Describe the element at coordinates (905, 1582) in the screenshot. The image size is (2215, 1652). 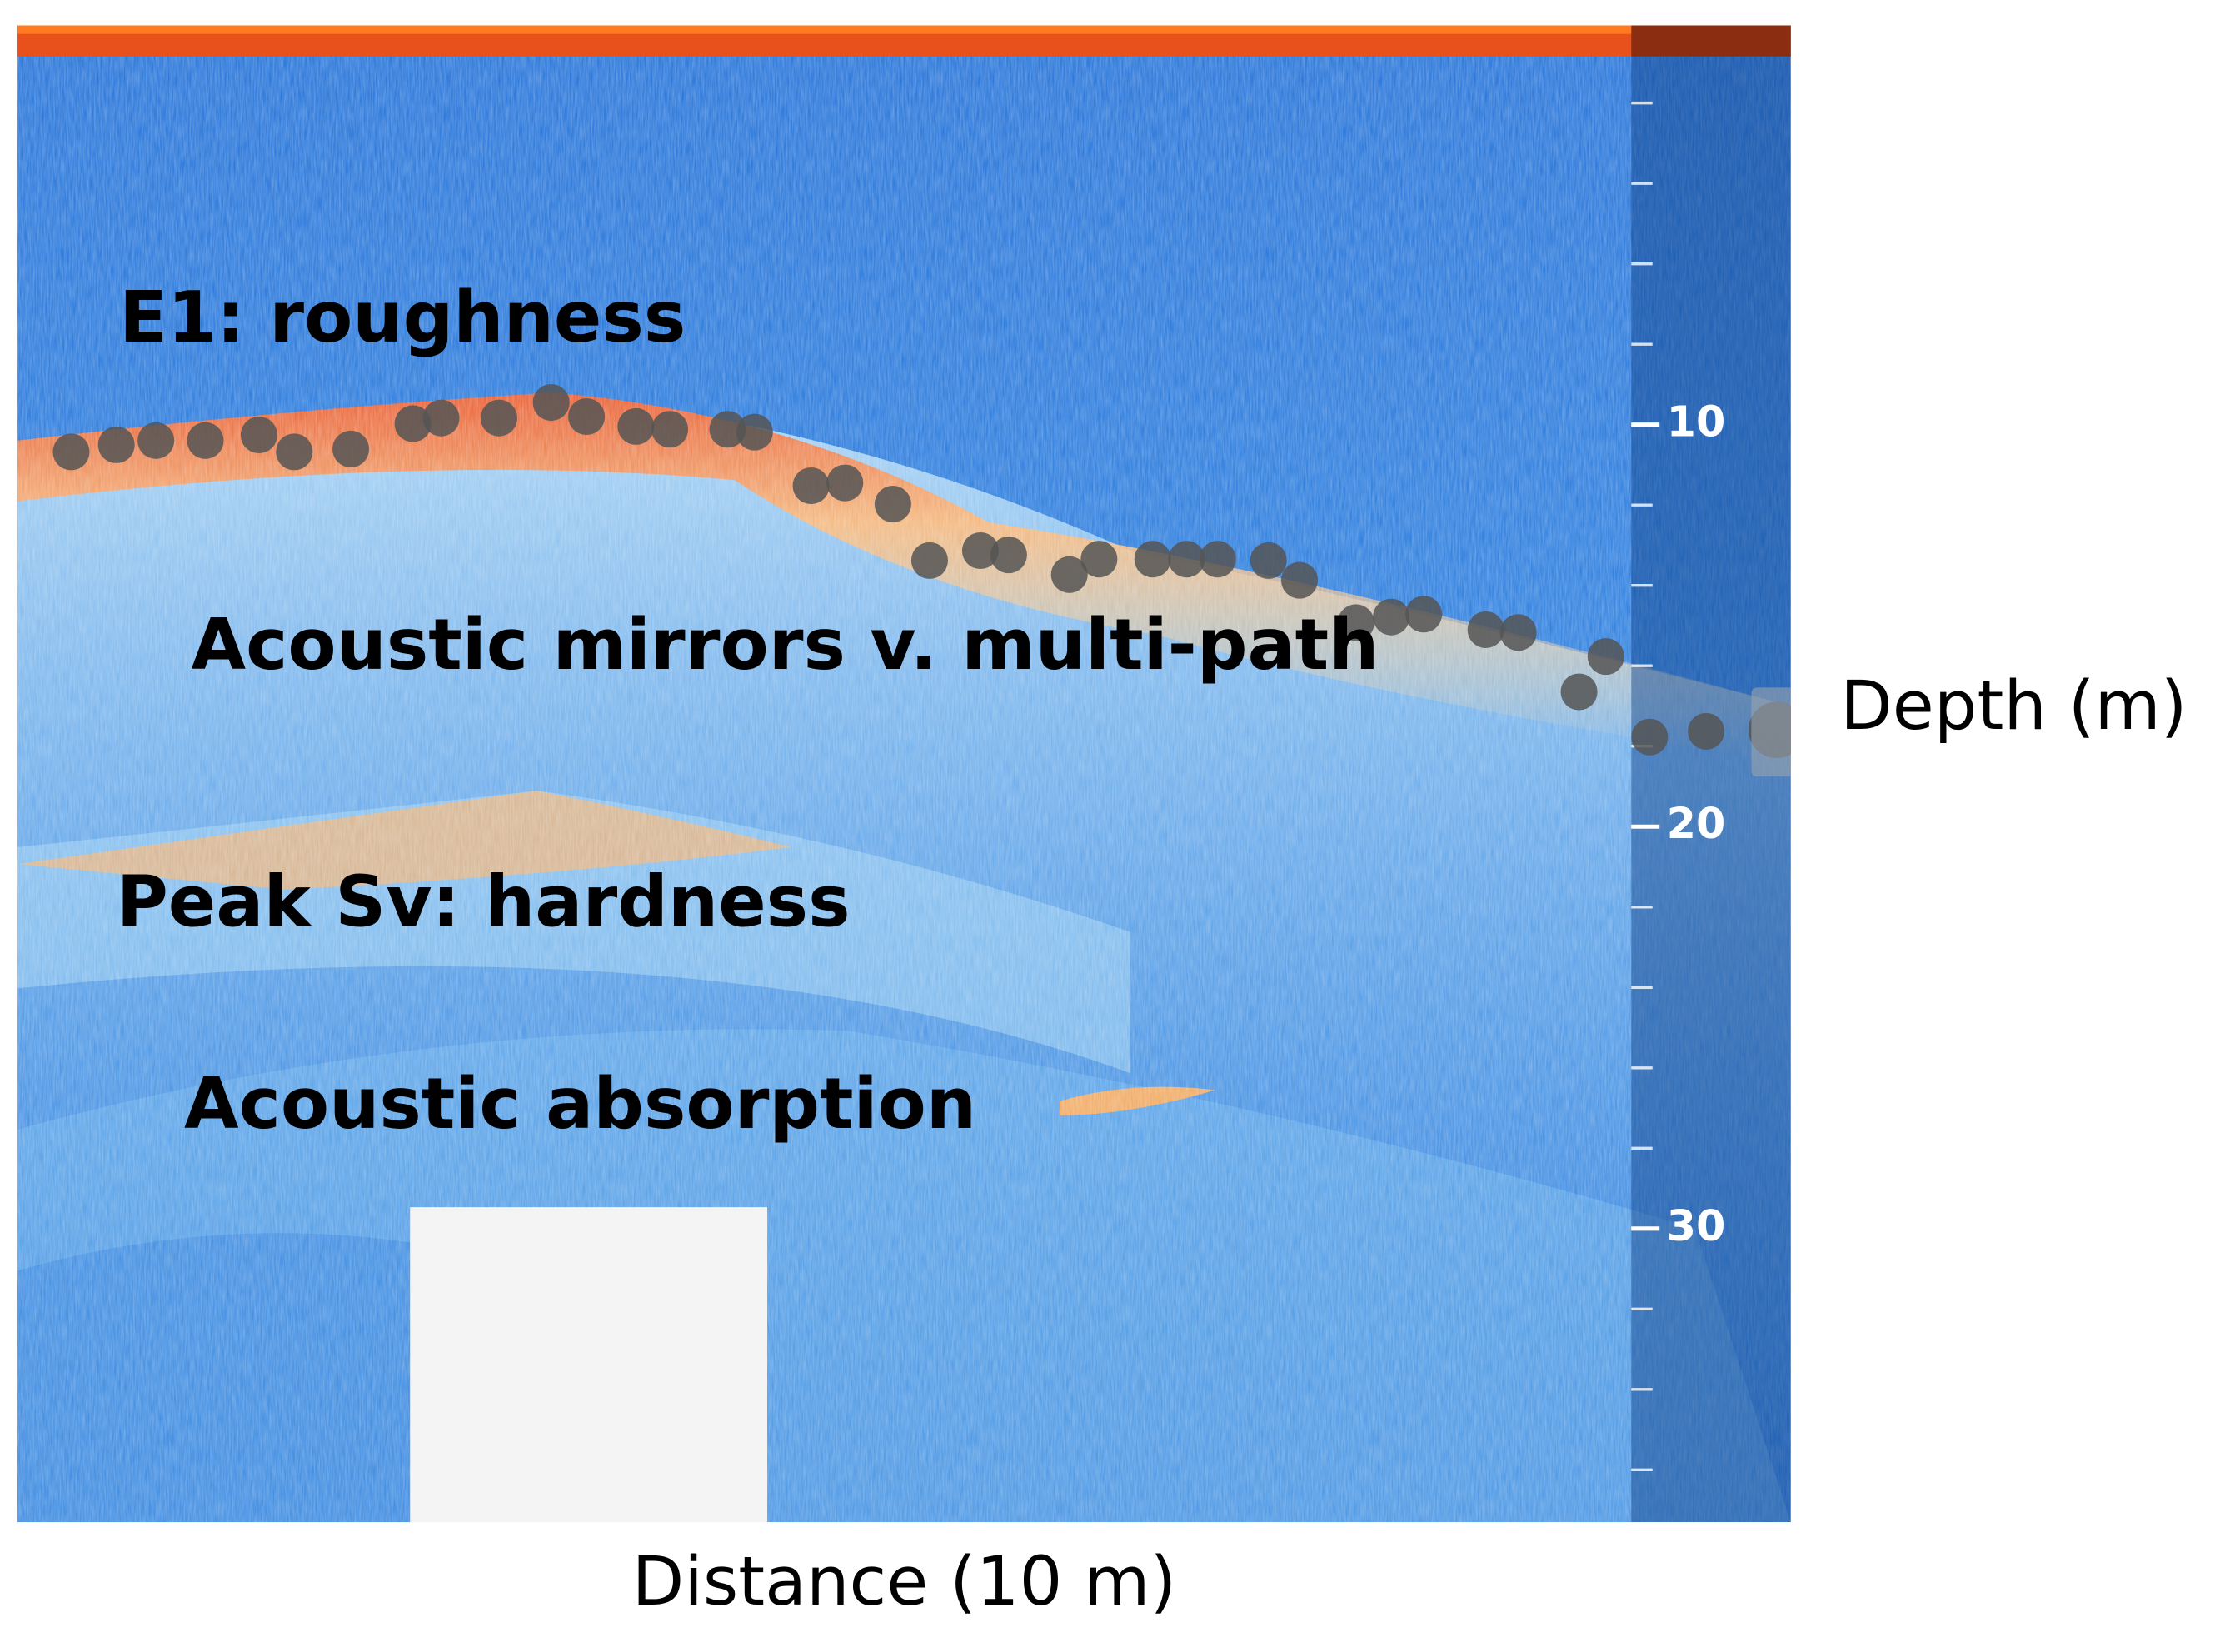
I see `x-axis-label: Distance (10 m)` at that location.